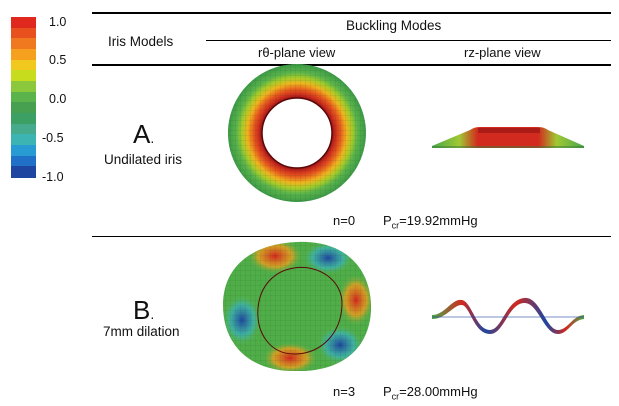 The image size is (619, 406). Describe the element at coordinates (351, 236) in the screenshot. I see `row-divider` at that location.